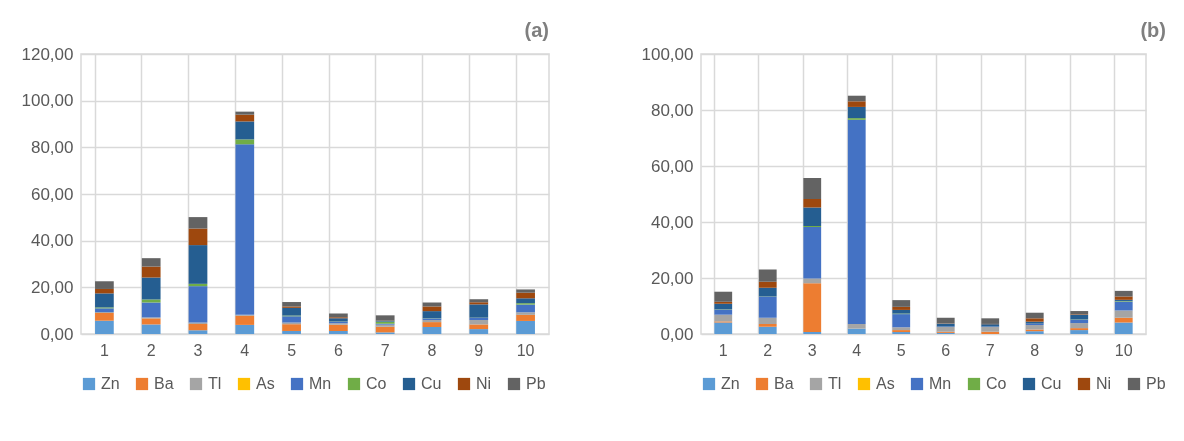 This screenshot has width=1184, height=441. Describe the element at coordinates (47, 54) in the screenshot. I see `y-tick-label: 120,00` at that location.